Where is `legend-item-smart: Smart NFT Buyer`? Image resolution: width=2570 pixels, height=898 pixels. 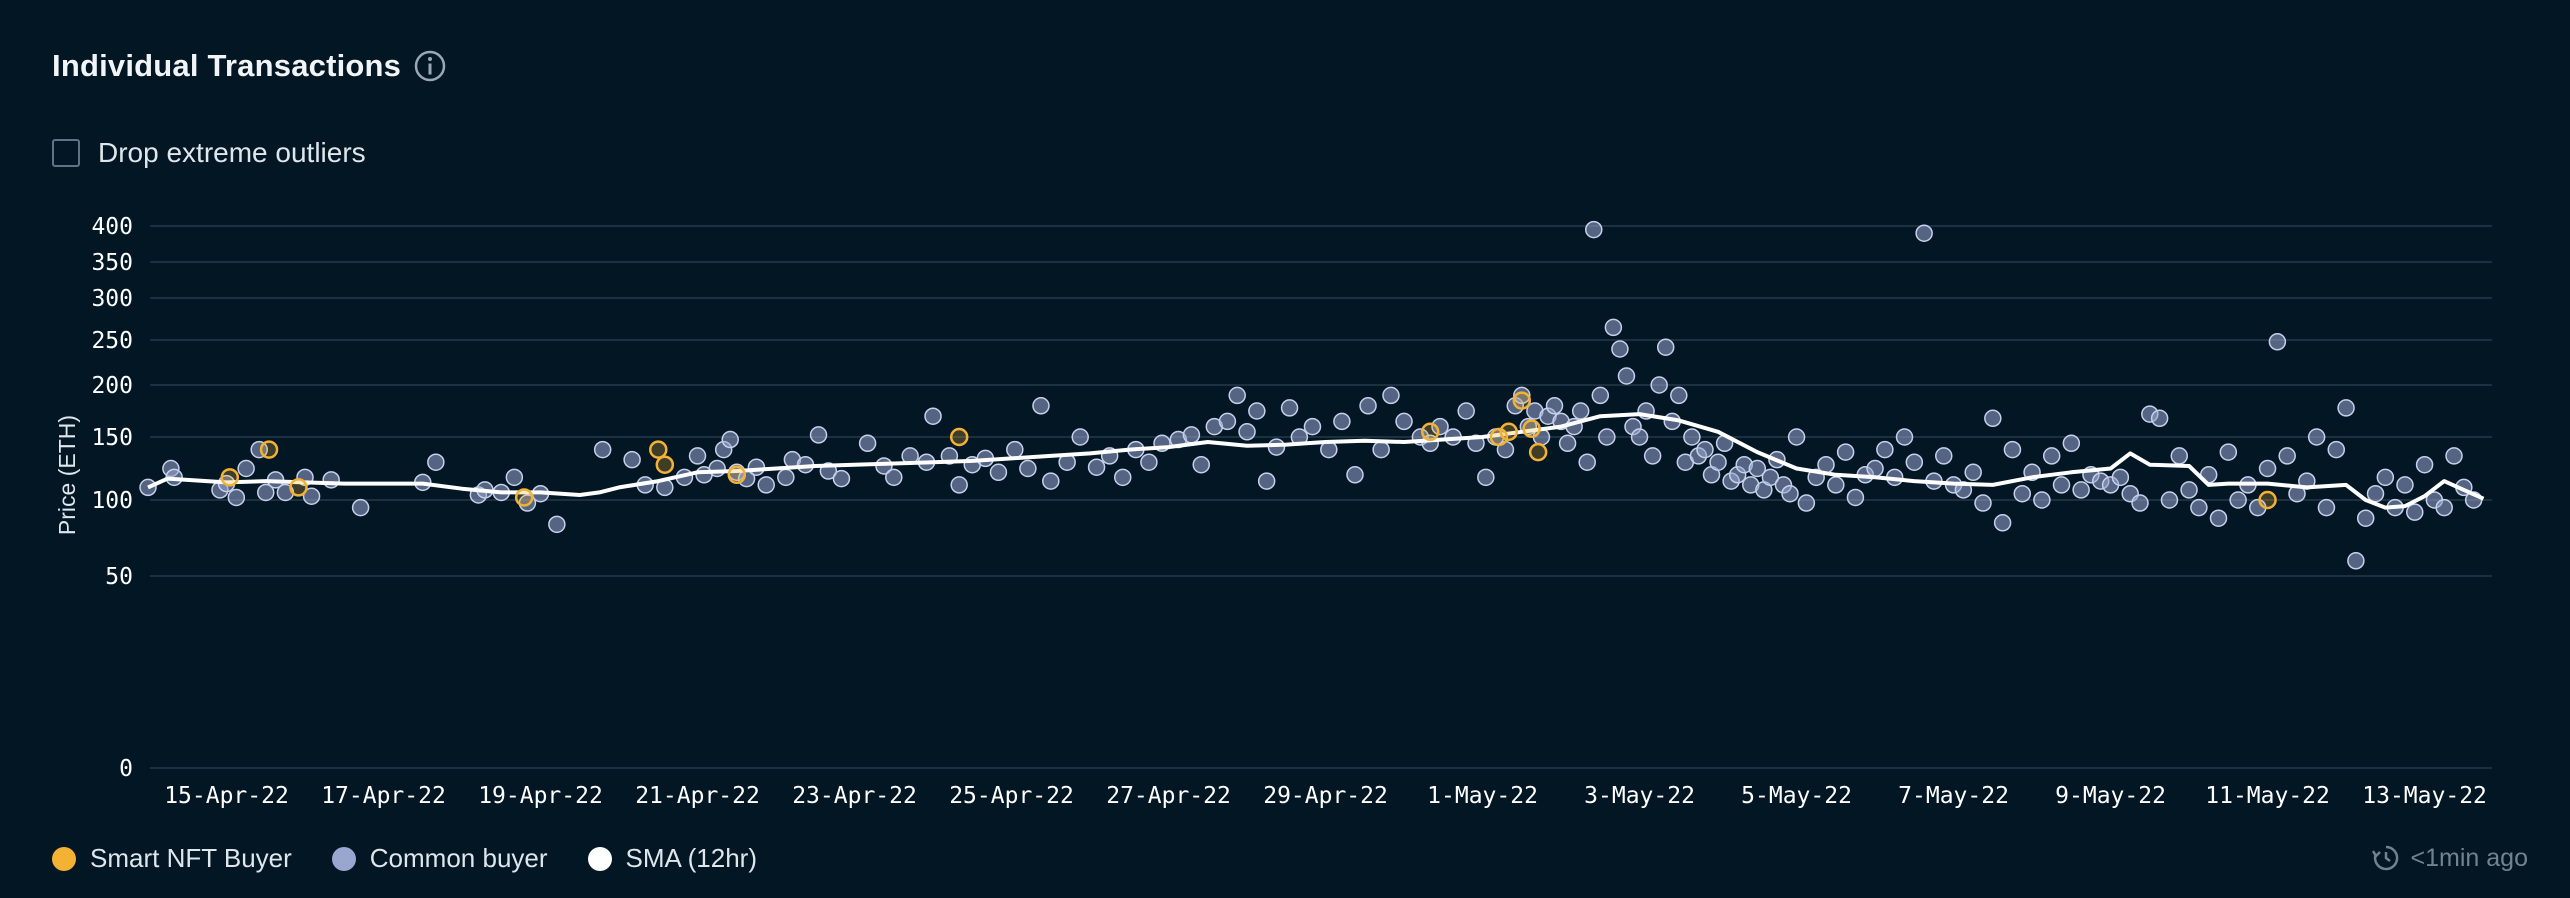 legend-item-smart: Smart NFT Buyer is located at coordinates (172, 858).